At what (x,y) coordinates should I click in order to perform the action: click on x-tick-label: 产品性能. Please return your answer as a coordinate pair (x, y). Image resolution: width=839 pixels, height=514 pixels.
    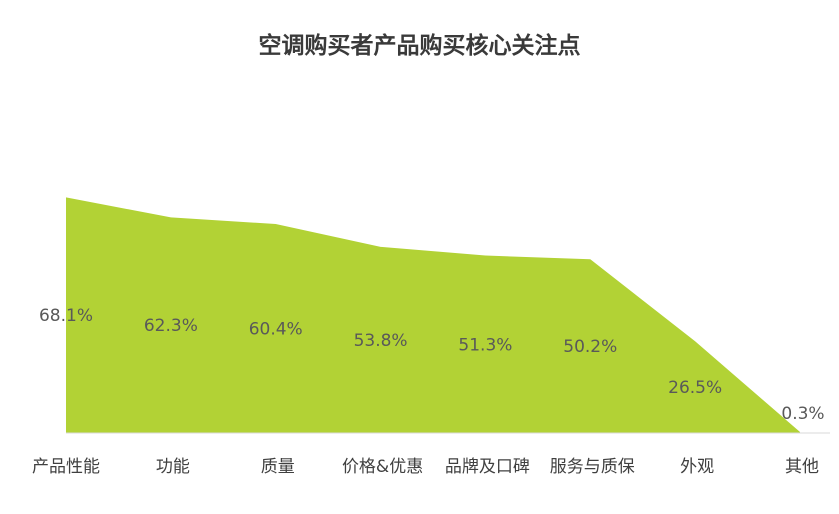
    Looking at the image, I should click on (66, 467).